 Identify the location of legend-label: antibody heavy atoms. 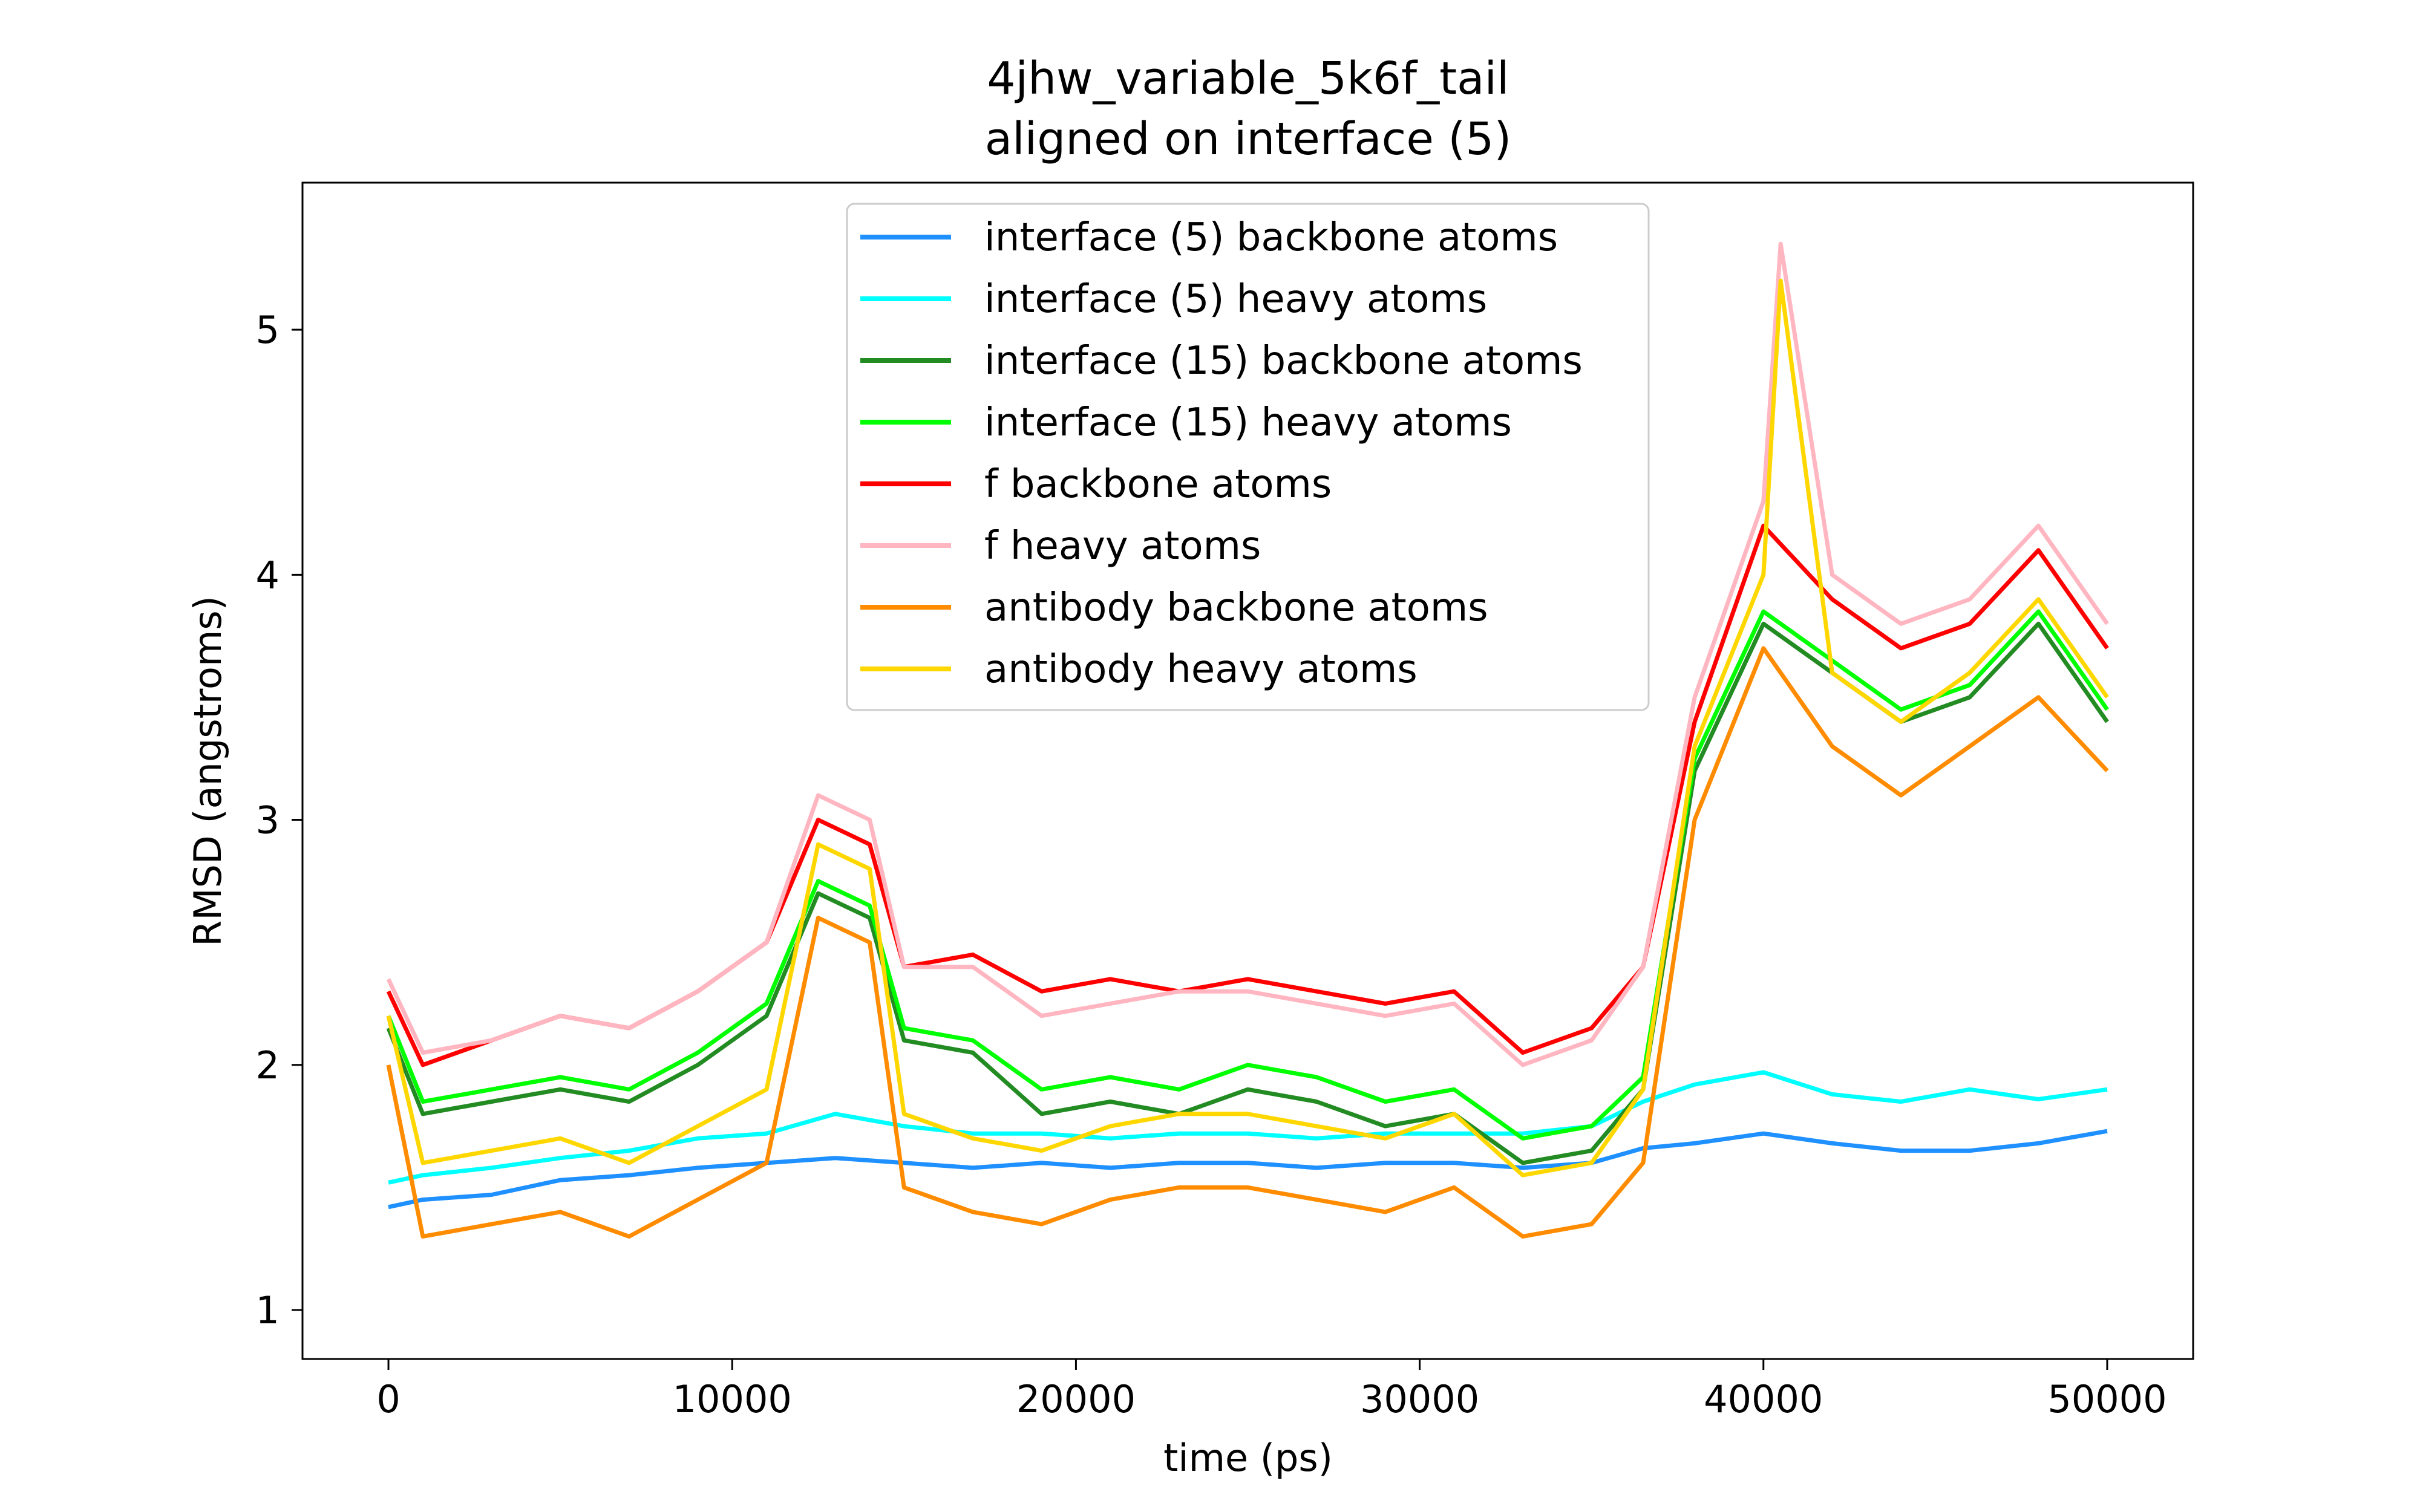
(1201, 670).